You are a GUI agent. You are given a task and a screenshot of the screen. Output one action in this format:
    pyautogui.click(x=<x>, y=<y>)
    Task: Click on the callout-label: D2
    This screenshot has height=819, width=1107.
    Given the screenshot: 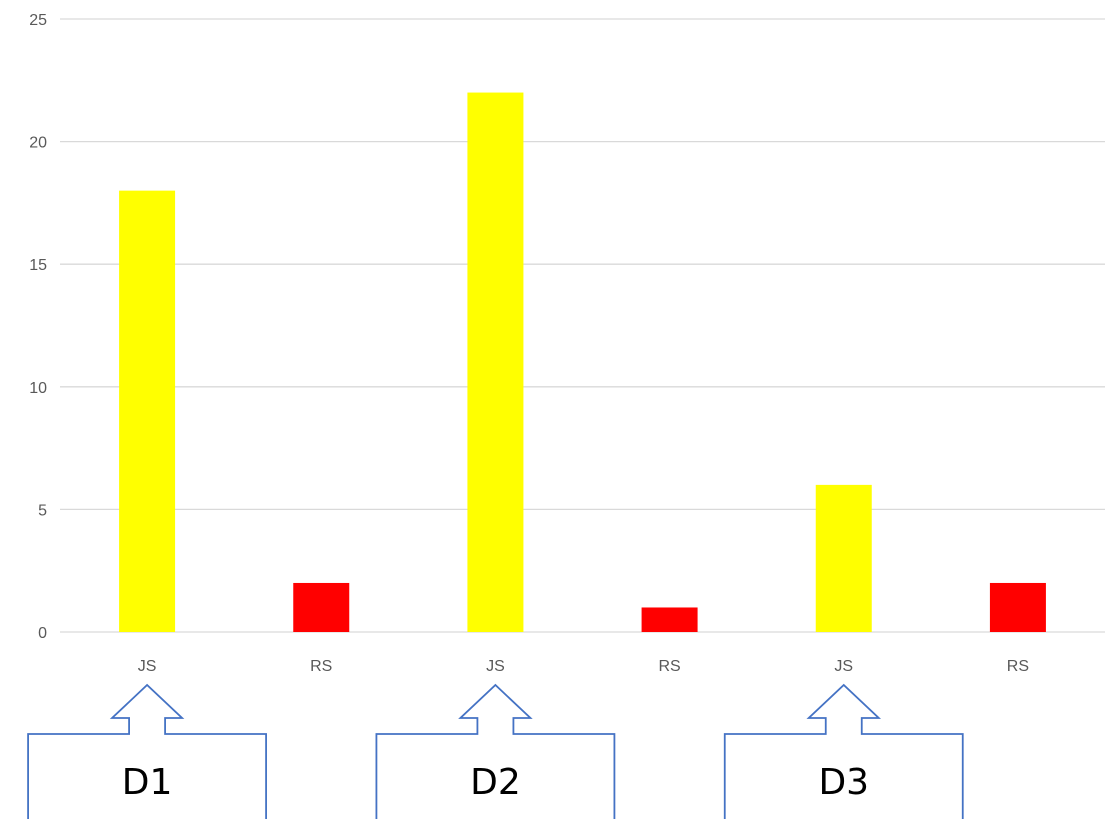 What is the action you would take?
    pyautogui.click(x=495, y=782)
    